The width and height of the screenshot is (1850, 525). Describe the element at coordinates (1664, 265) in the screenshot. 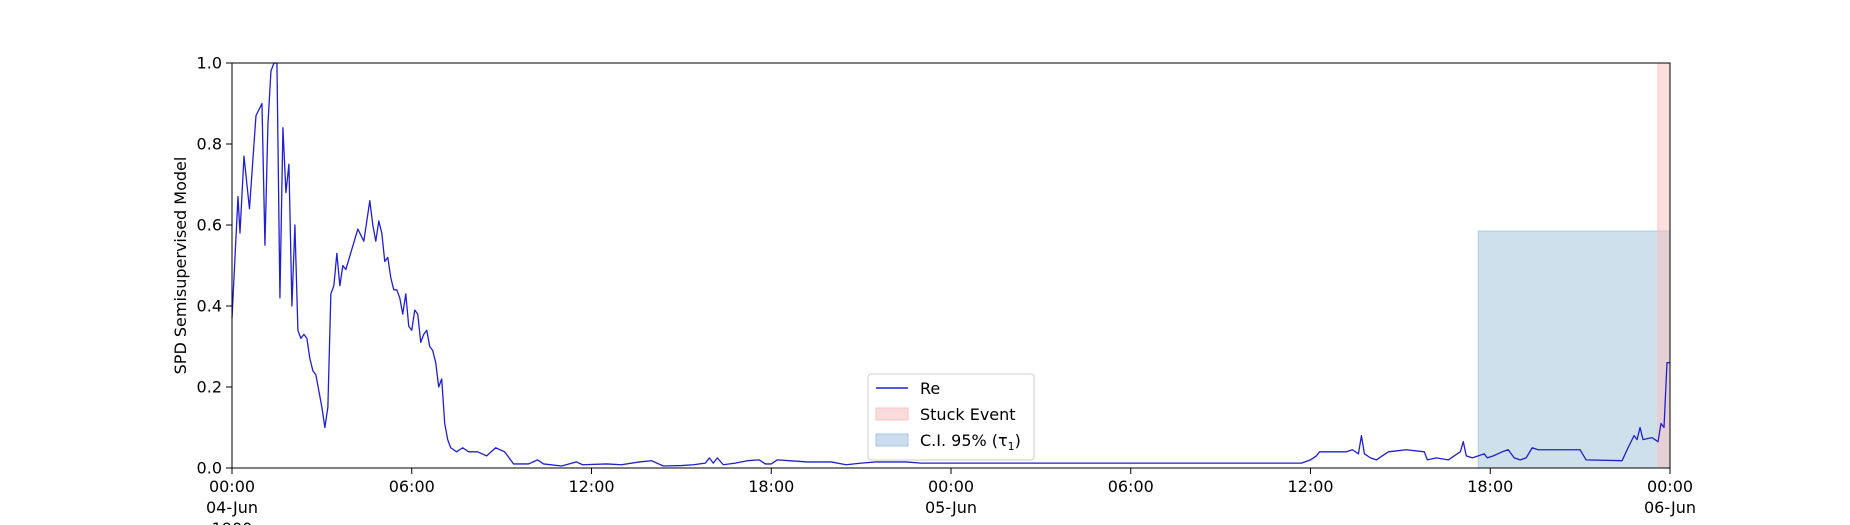

I see `stuck-event-span` at that location.